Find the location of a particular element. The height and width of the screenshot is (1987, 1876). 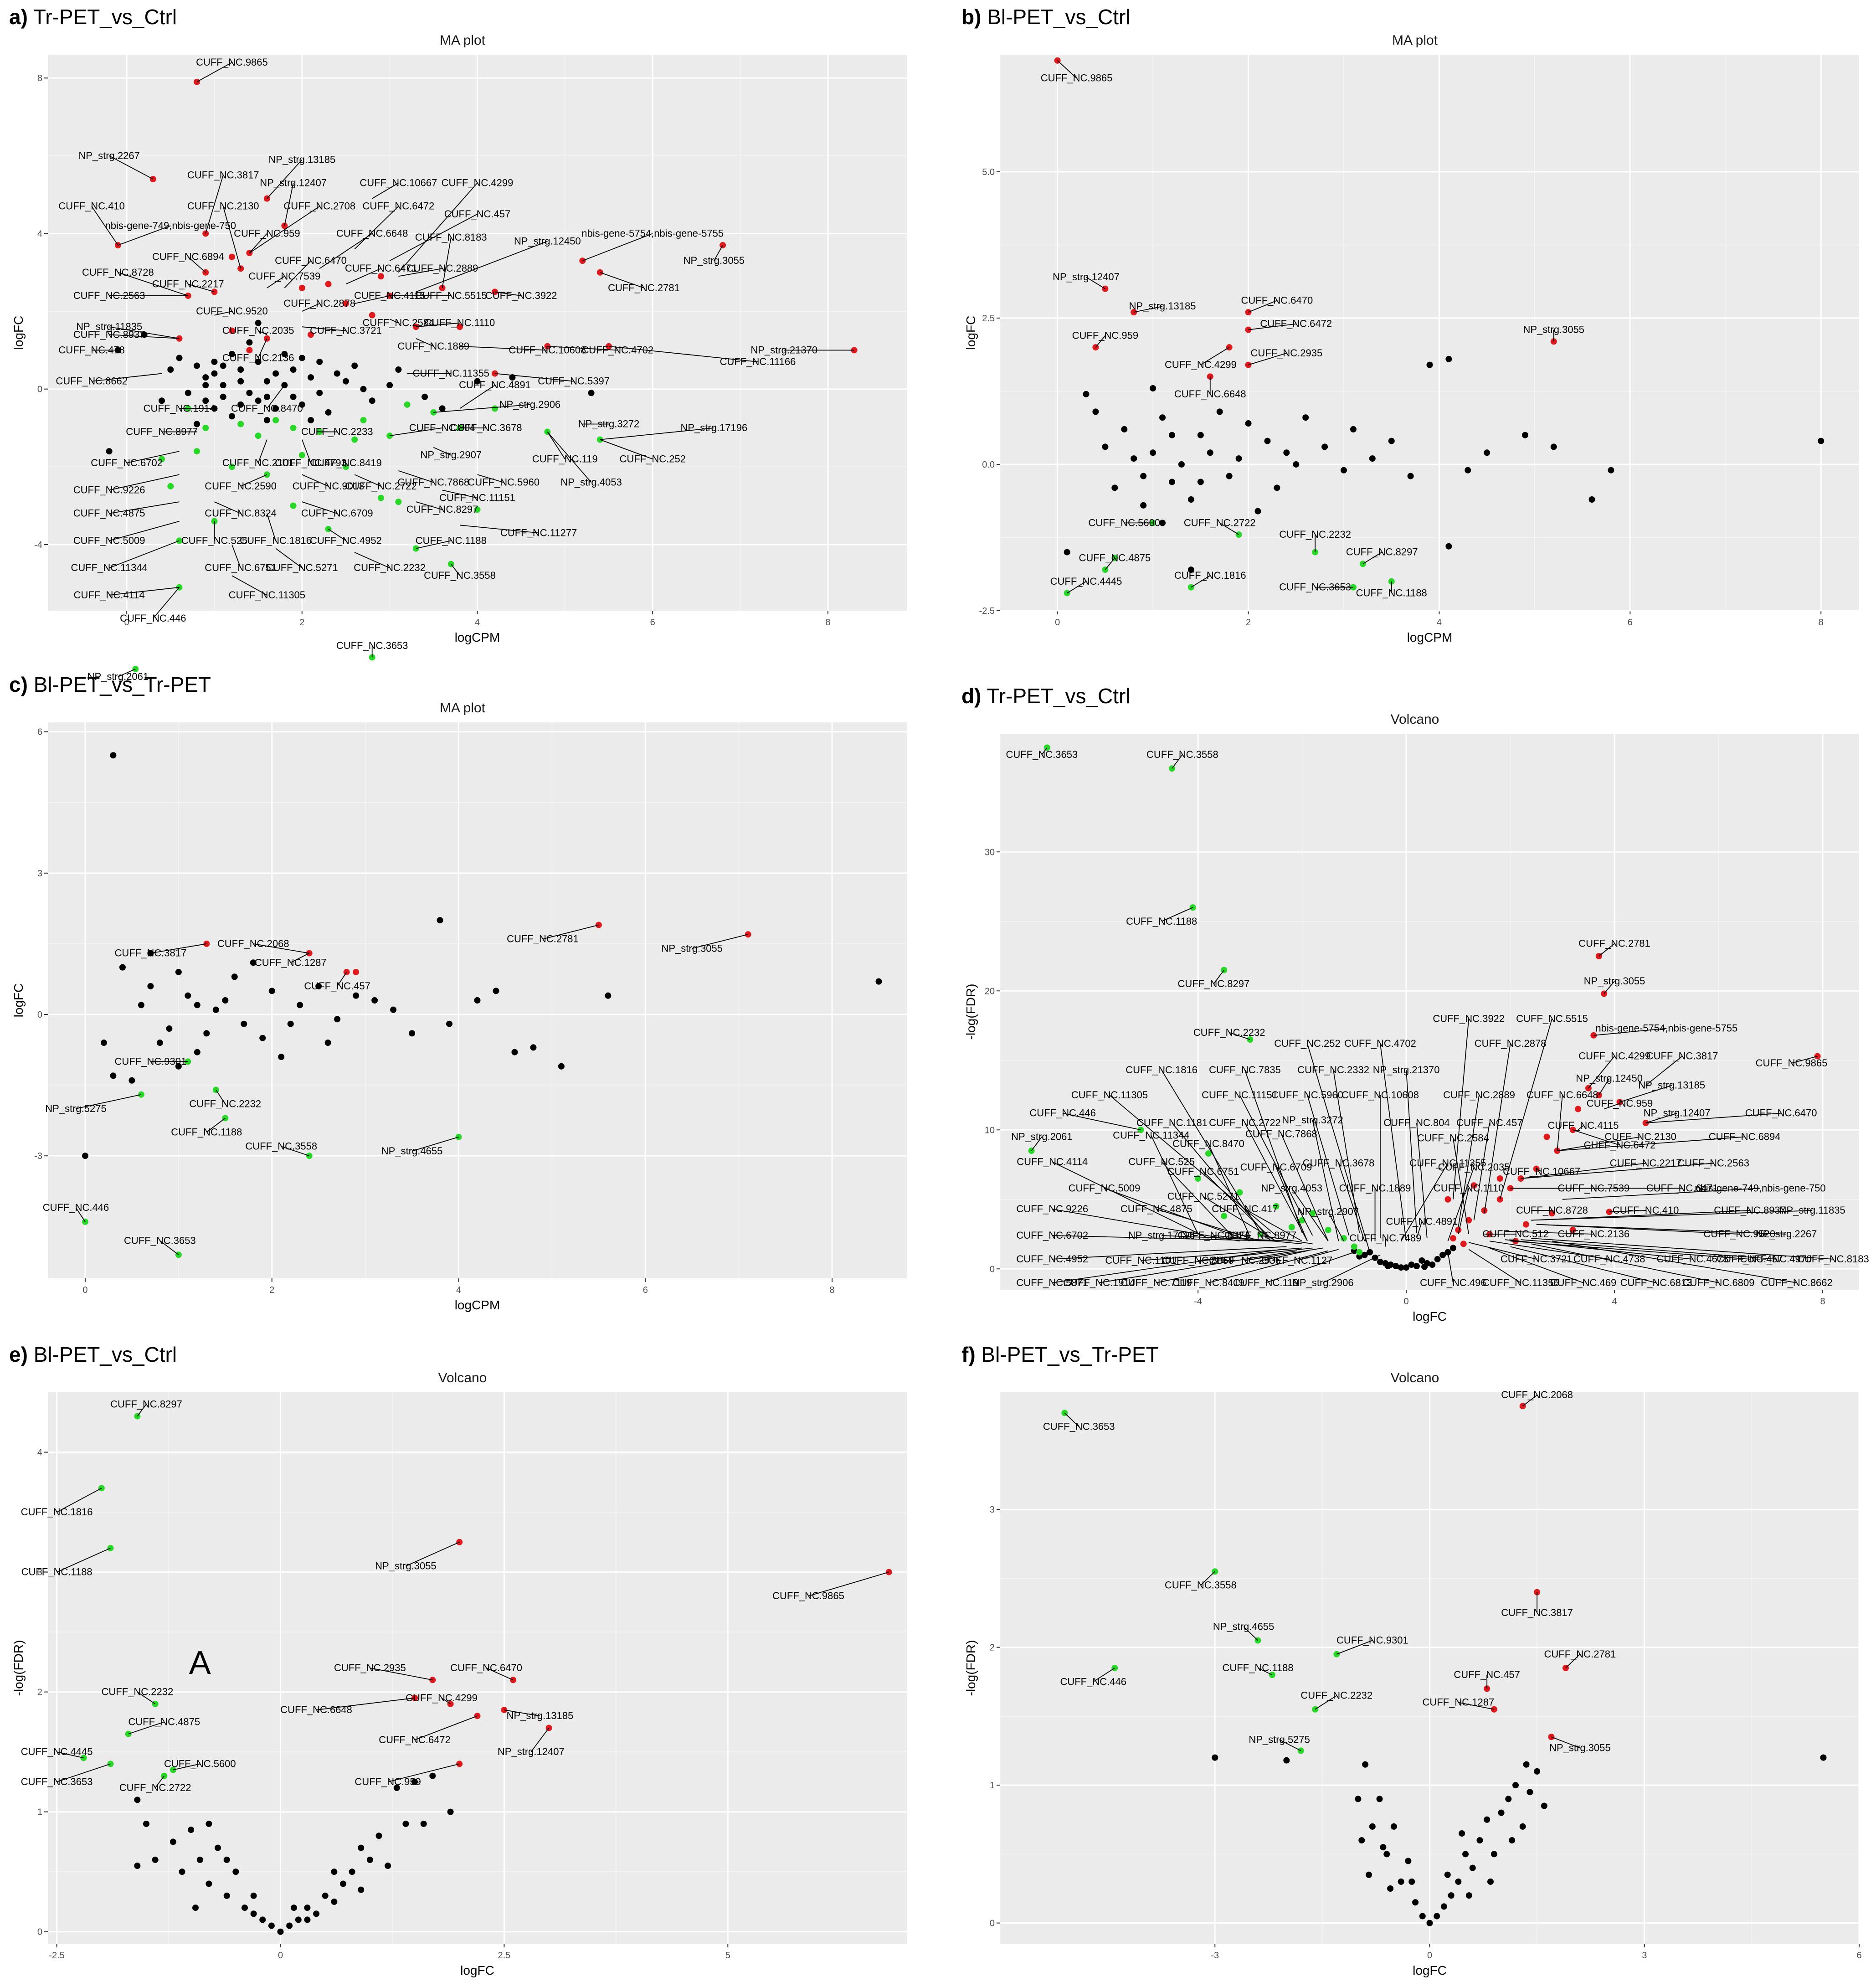

gene-label: CUFF_NC.5515 is located at coordinates (1552, 1018).